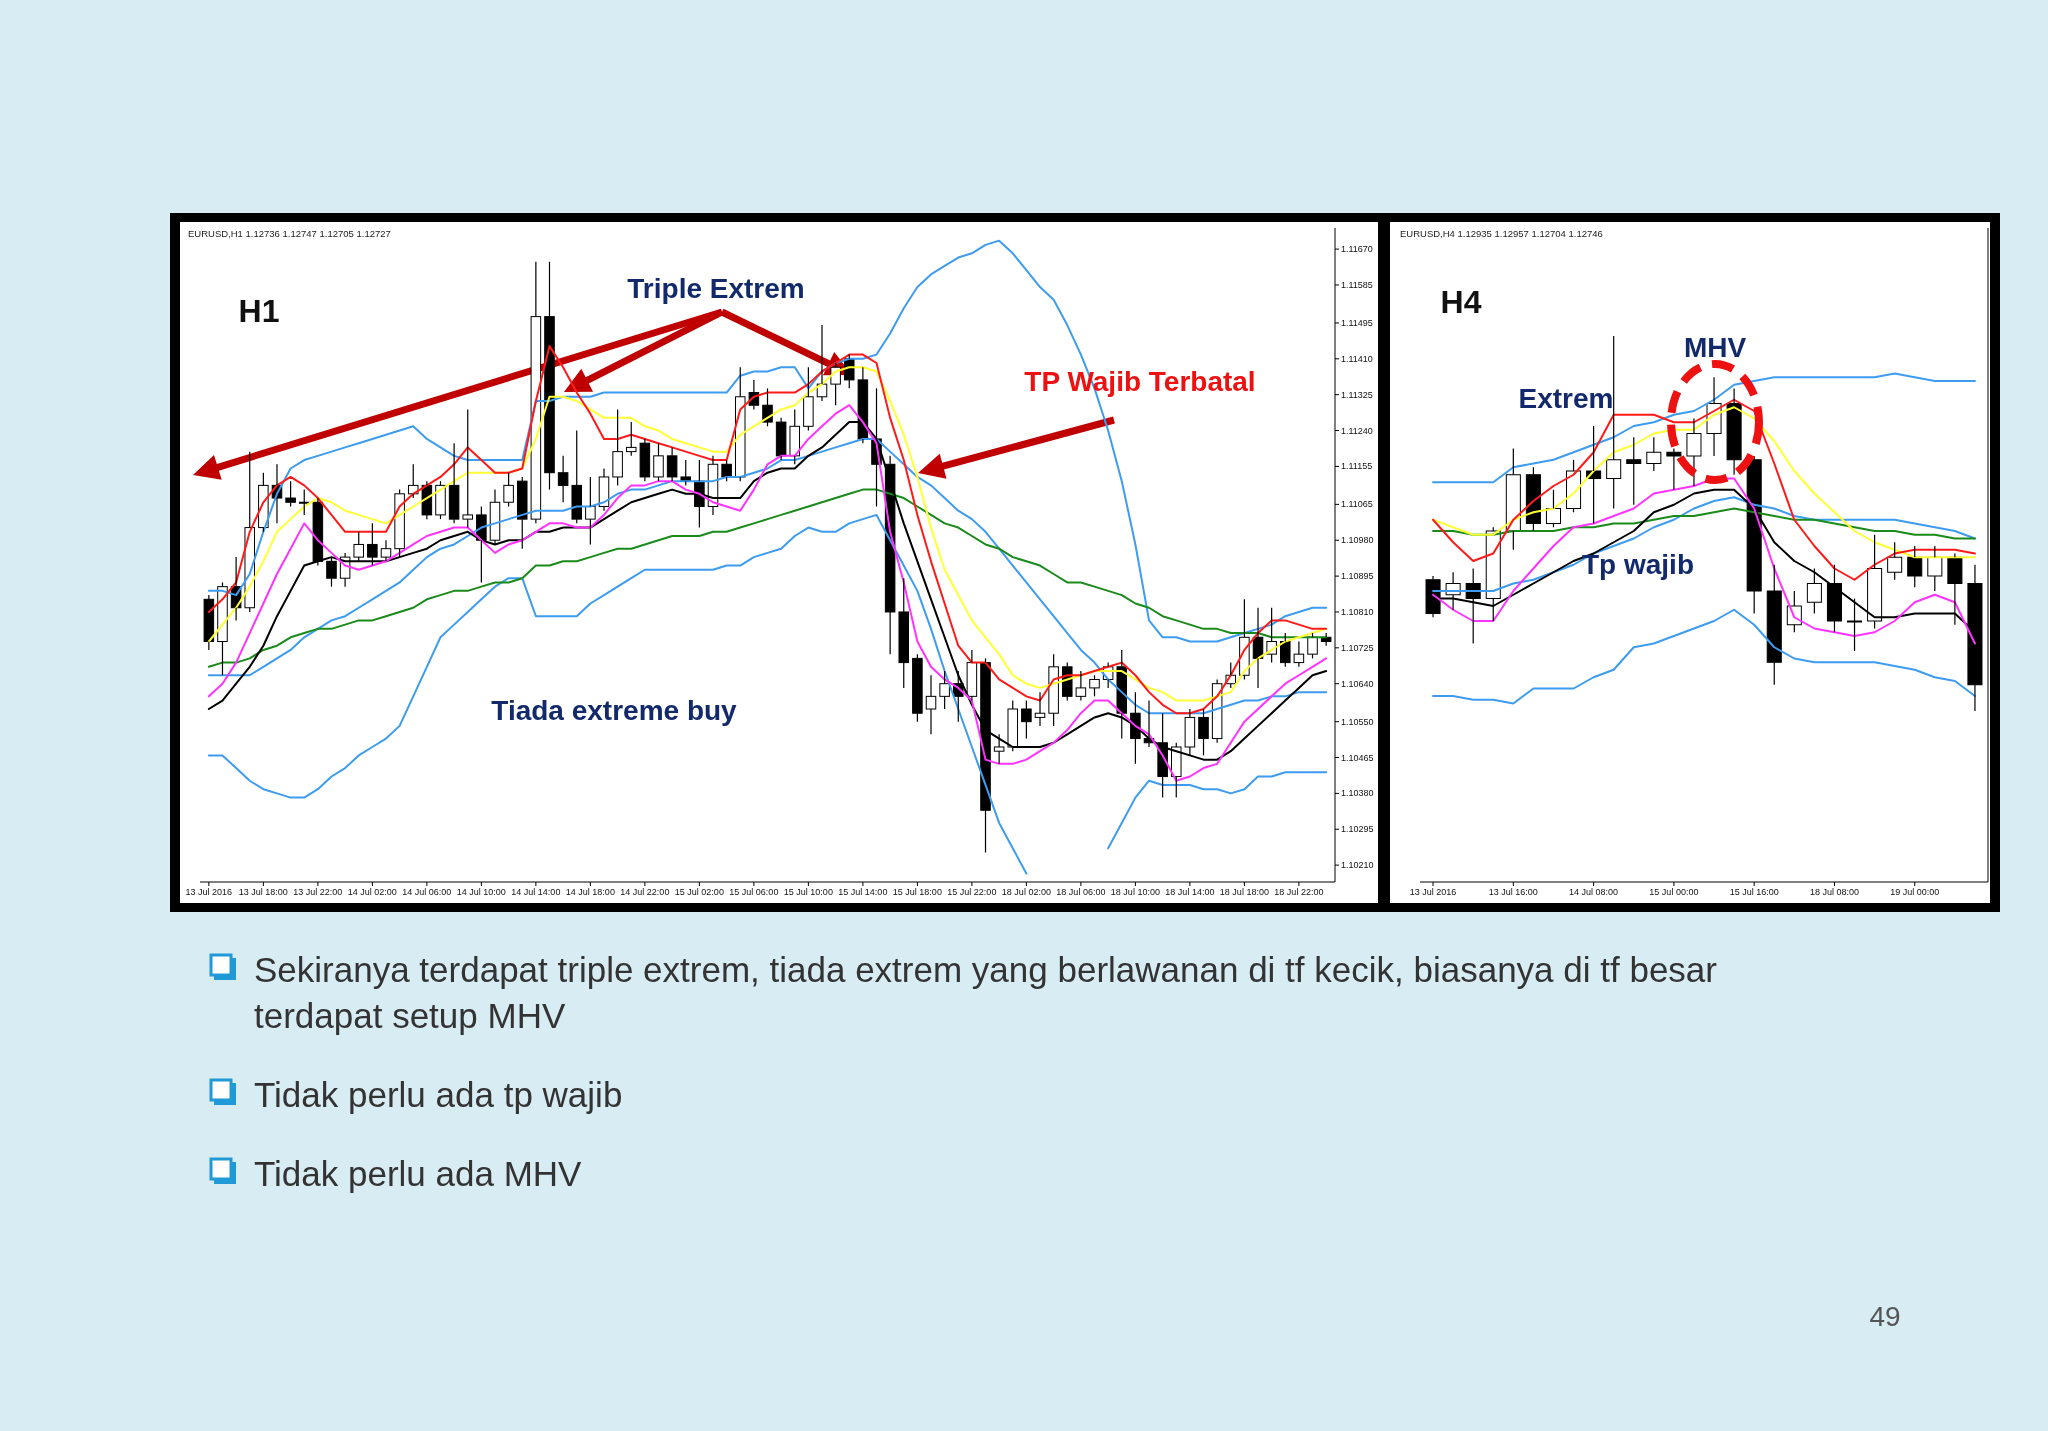  I want to click on y-tick-label: 1.10210, so click(1357, 865).